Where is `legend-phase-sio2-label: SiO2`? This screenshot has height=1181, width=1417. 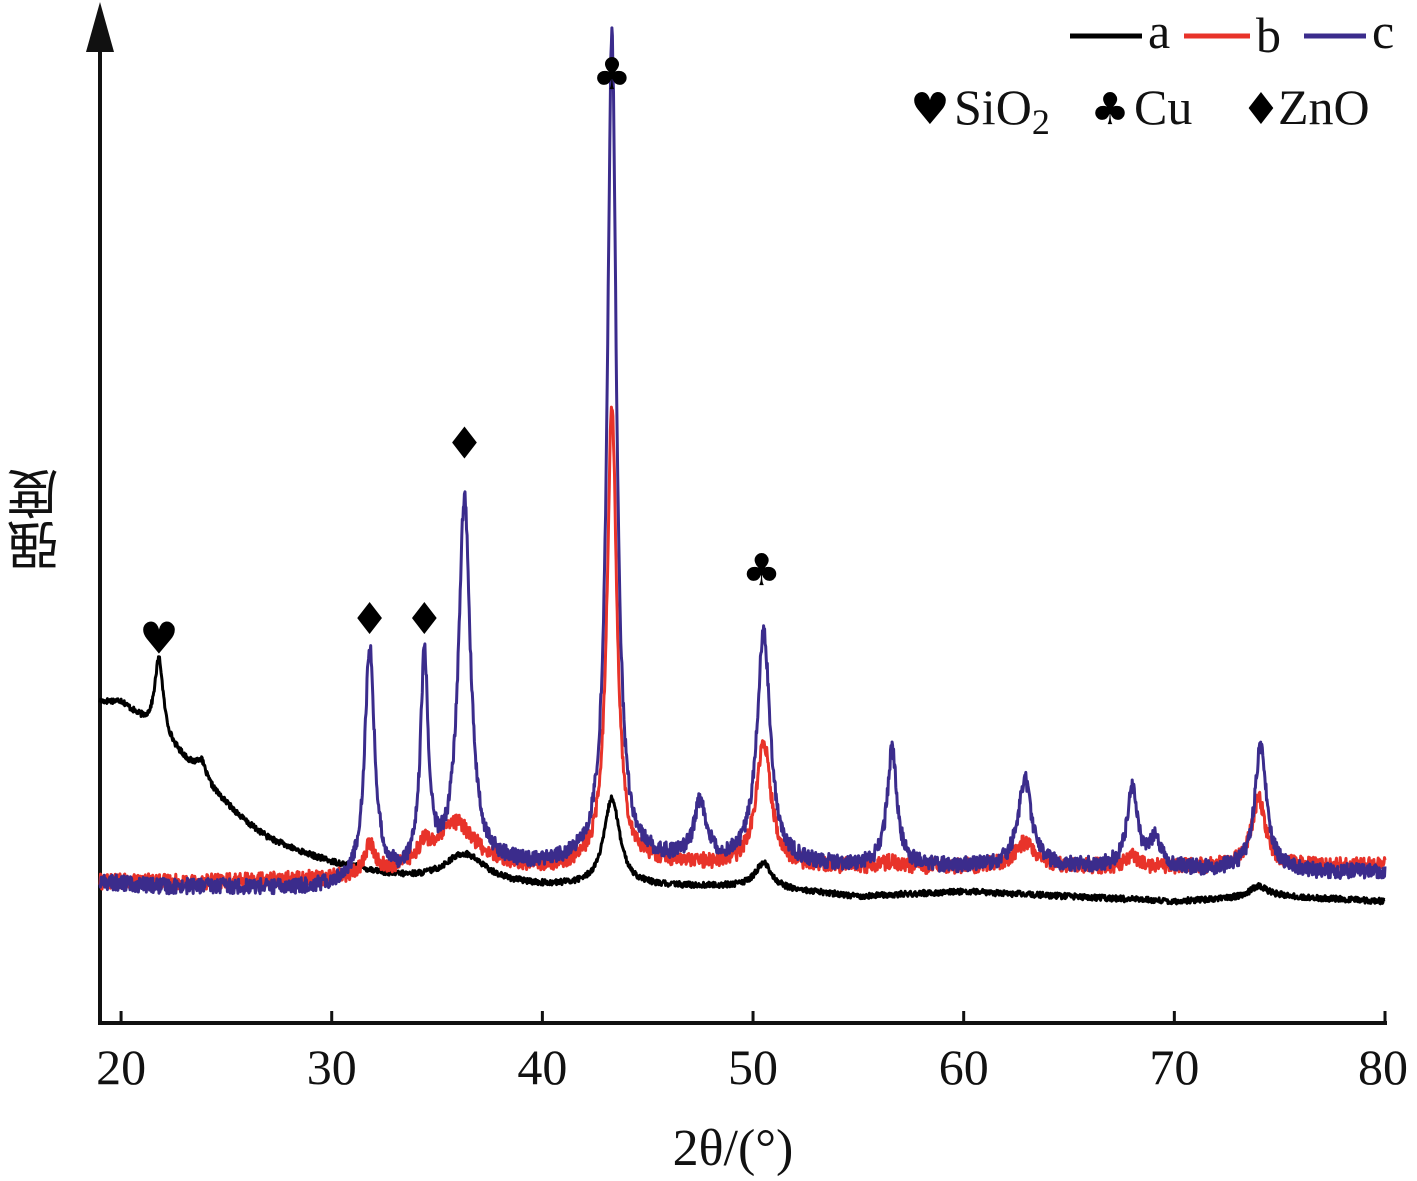 legend-phase-sio2-label: SiO2 is located at coordinates (1002, 110).